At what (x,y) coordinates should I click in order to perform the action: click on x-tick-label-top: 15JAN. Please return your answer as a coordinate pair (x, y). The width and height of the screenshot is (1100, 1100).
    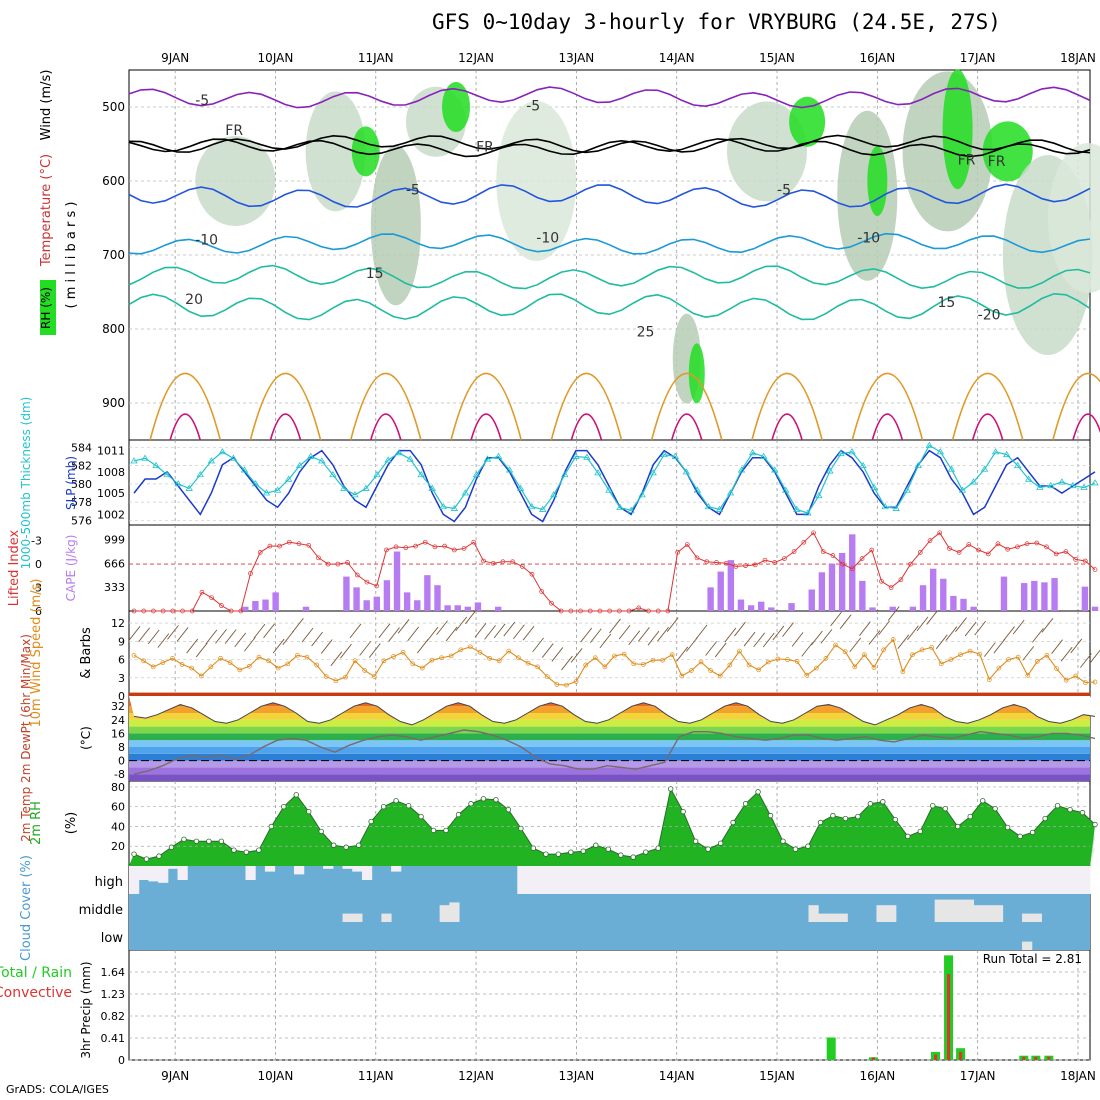
    Looking at the image, I should click on (777, 58).